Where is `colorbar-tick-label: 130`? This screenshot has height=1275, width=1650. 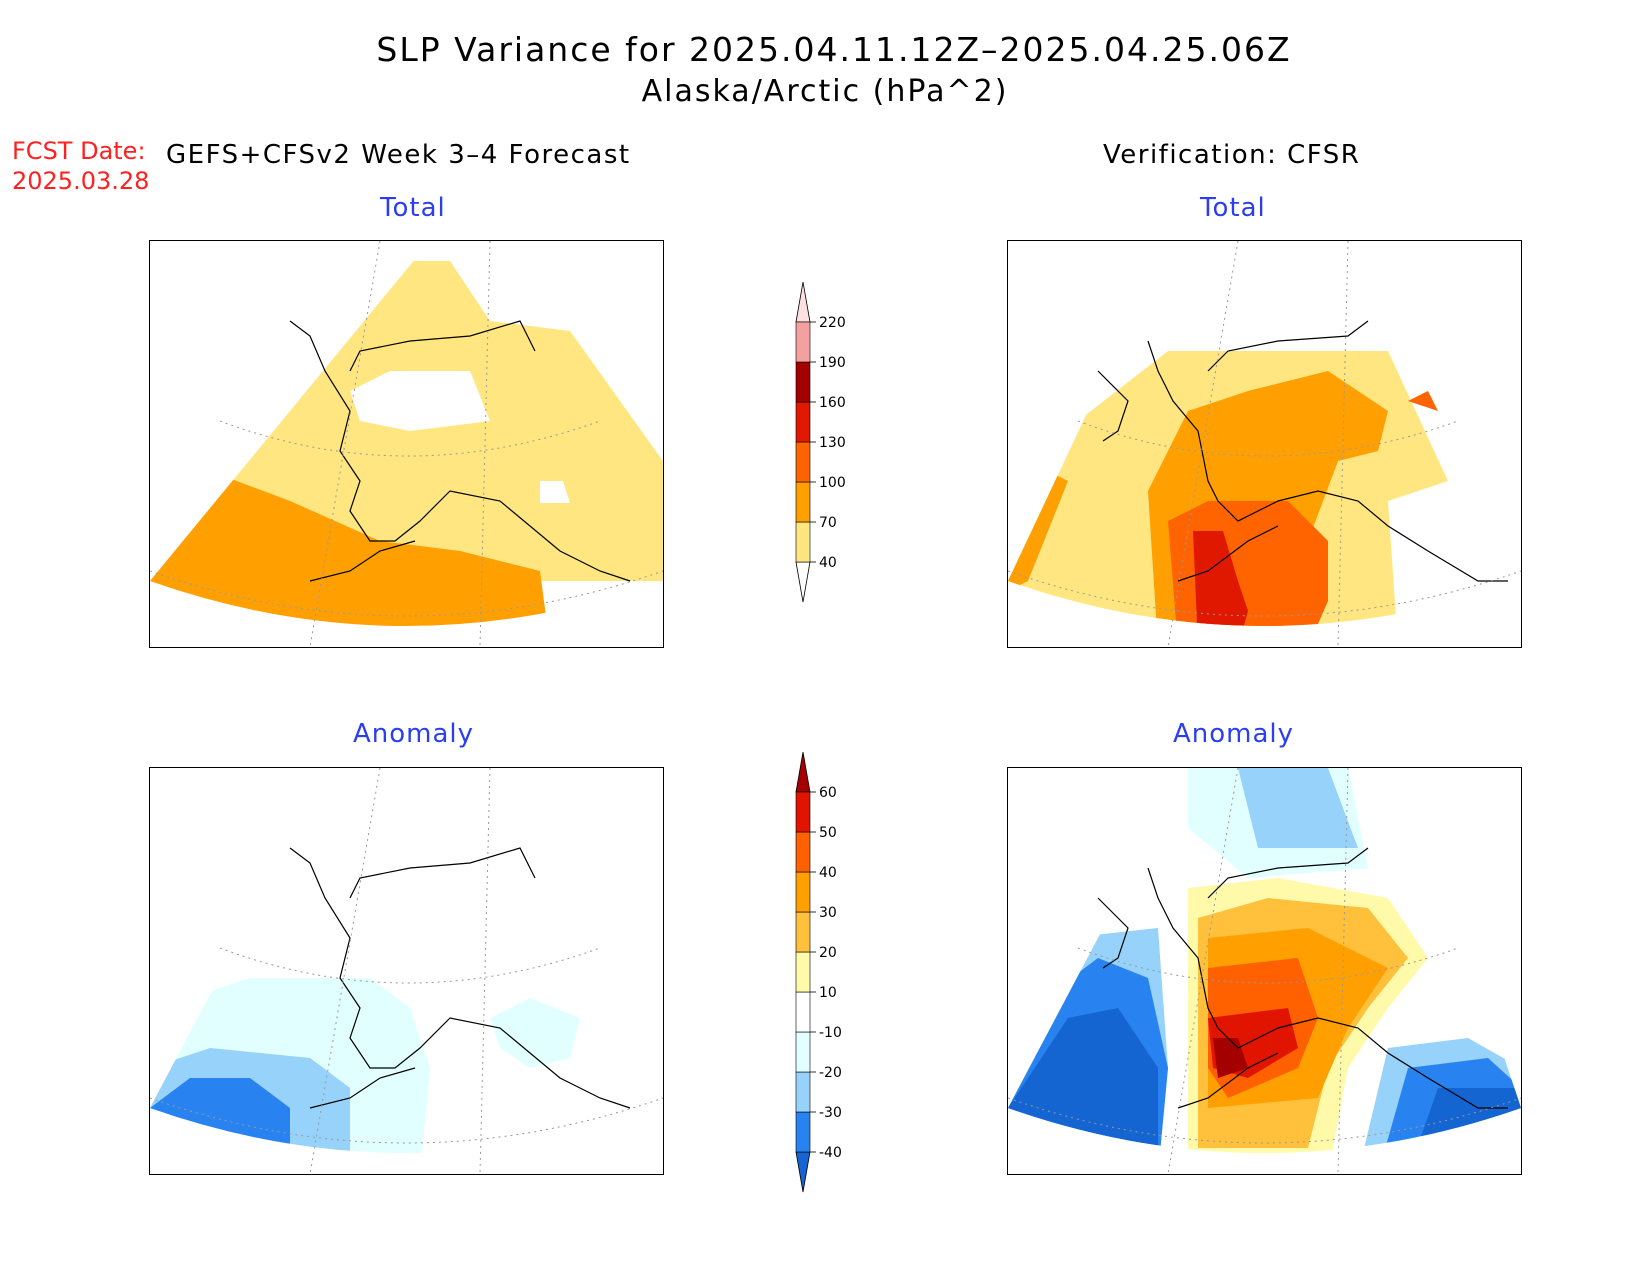
colorbar-tick-label: 130 is located at coordinates (832, 443).